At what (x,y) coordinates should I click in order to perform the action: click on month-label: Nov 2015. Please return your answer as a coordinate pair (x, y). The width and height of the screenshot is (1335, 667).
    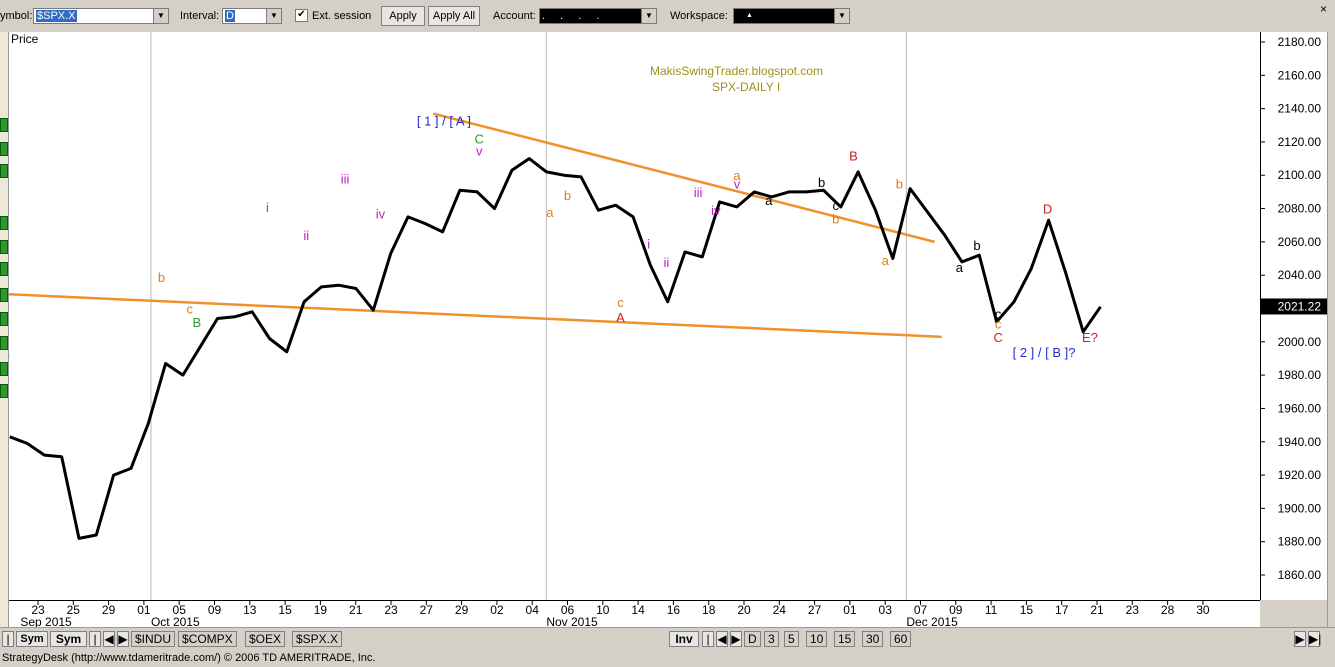
    Looking at the image, I should click on (572, 621).